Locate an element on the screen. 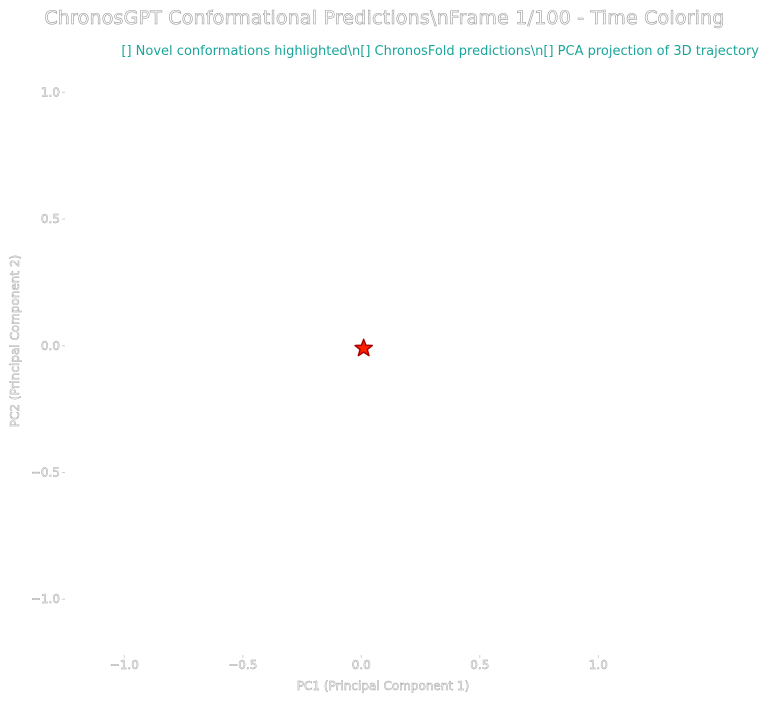 This screenshot has width=769, height=702. y-axis-ticks: 1.0 0.5 0.0 −0.5 −1.0 is located at coordinates (48, 345).